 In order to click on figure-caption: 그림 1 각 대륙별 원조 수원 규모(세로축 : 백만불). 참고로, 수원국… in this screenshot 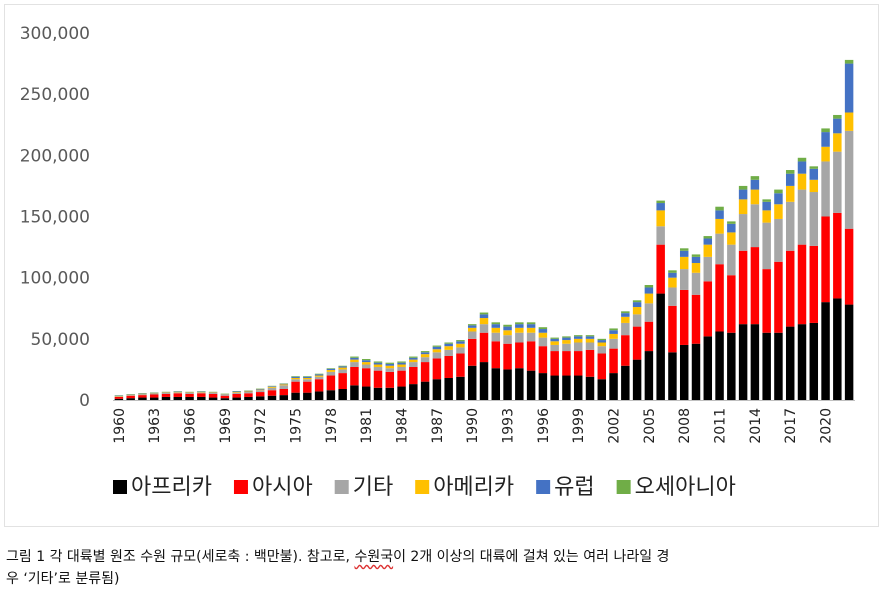, I will do `click(444, 568)`.